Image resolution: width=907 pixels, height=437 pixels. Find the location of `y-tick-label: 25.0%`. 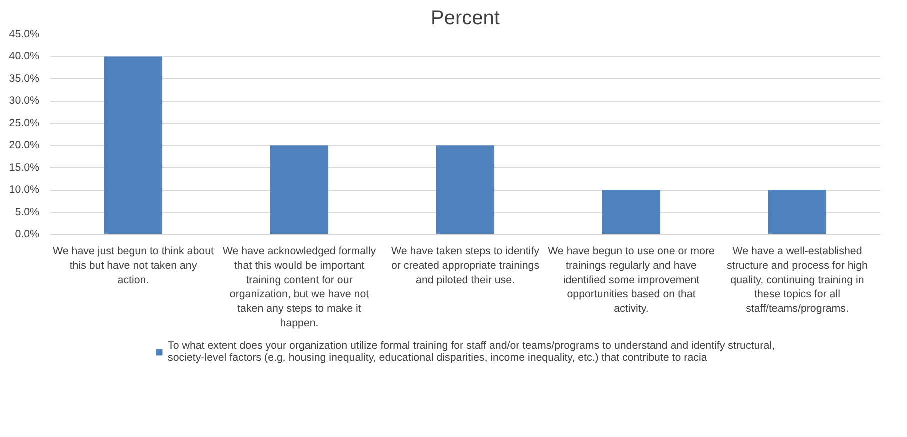

y-tick-label: 25.0% is located at coordinates (24, 123).